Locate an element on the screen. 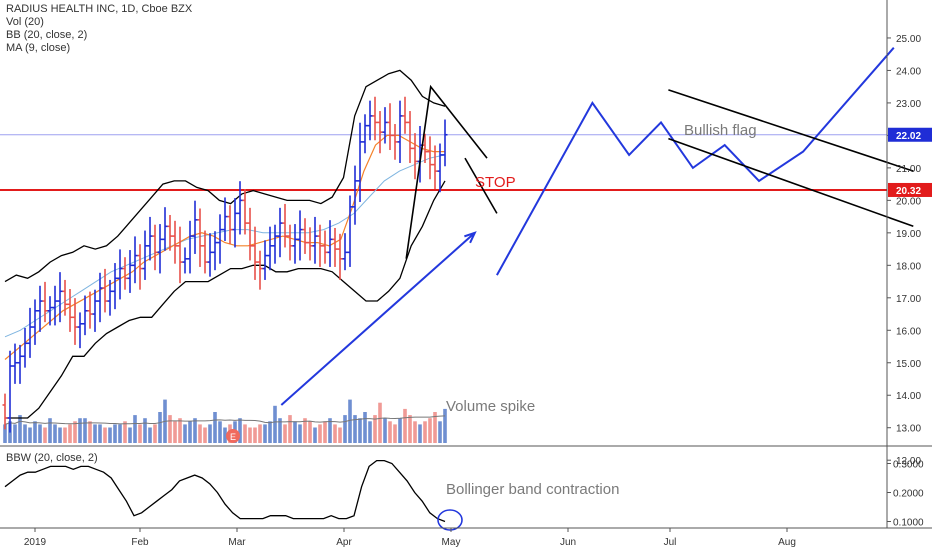 The width and height of the screenshot is (932, 555). earnings-marker-label: E is located at coordinates (233, 437).